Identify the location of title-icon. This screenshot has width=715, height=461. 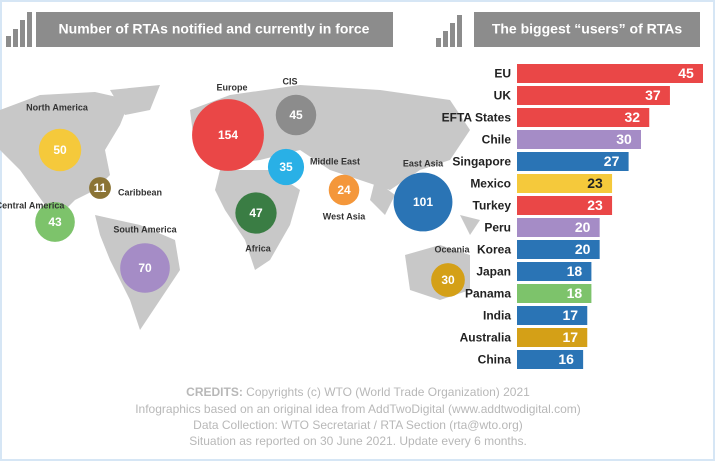
(234, 29).